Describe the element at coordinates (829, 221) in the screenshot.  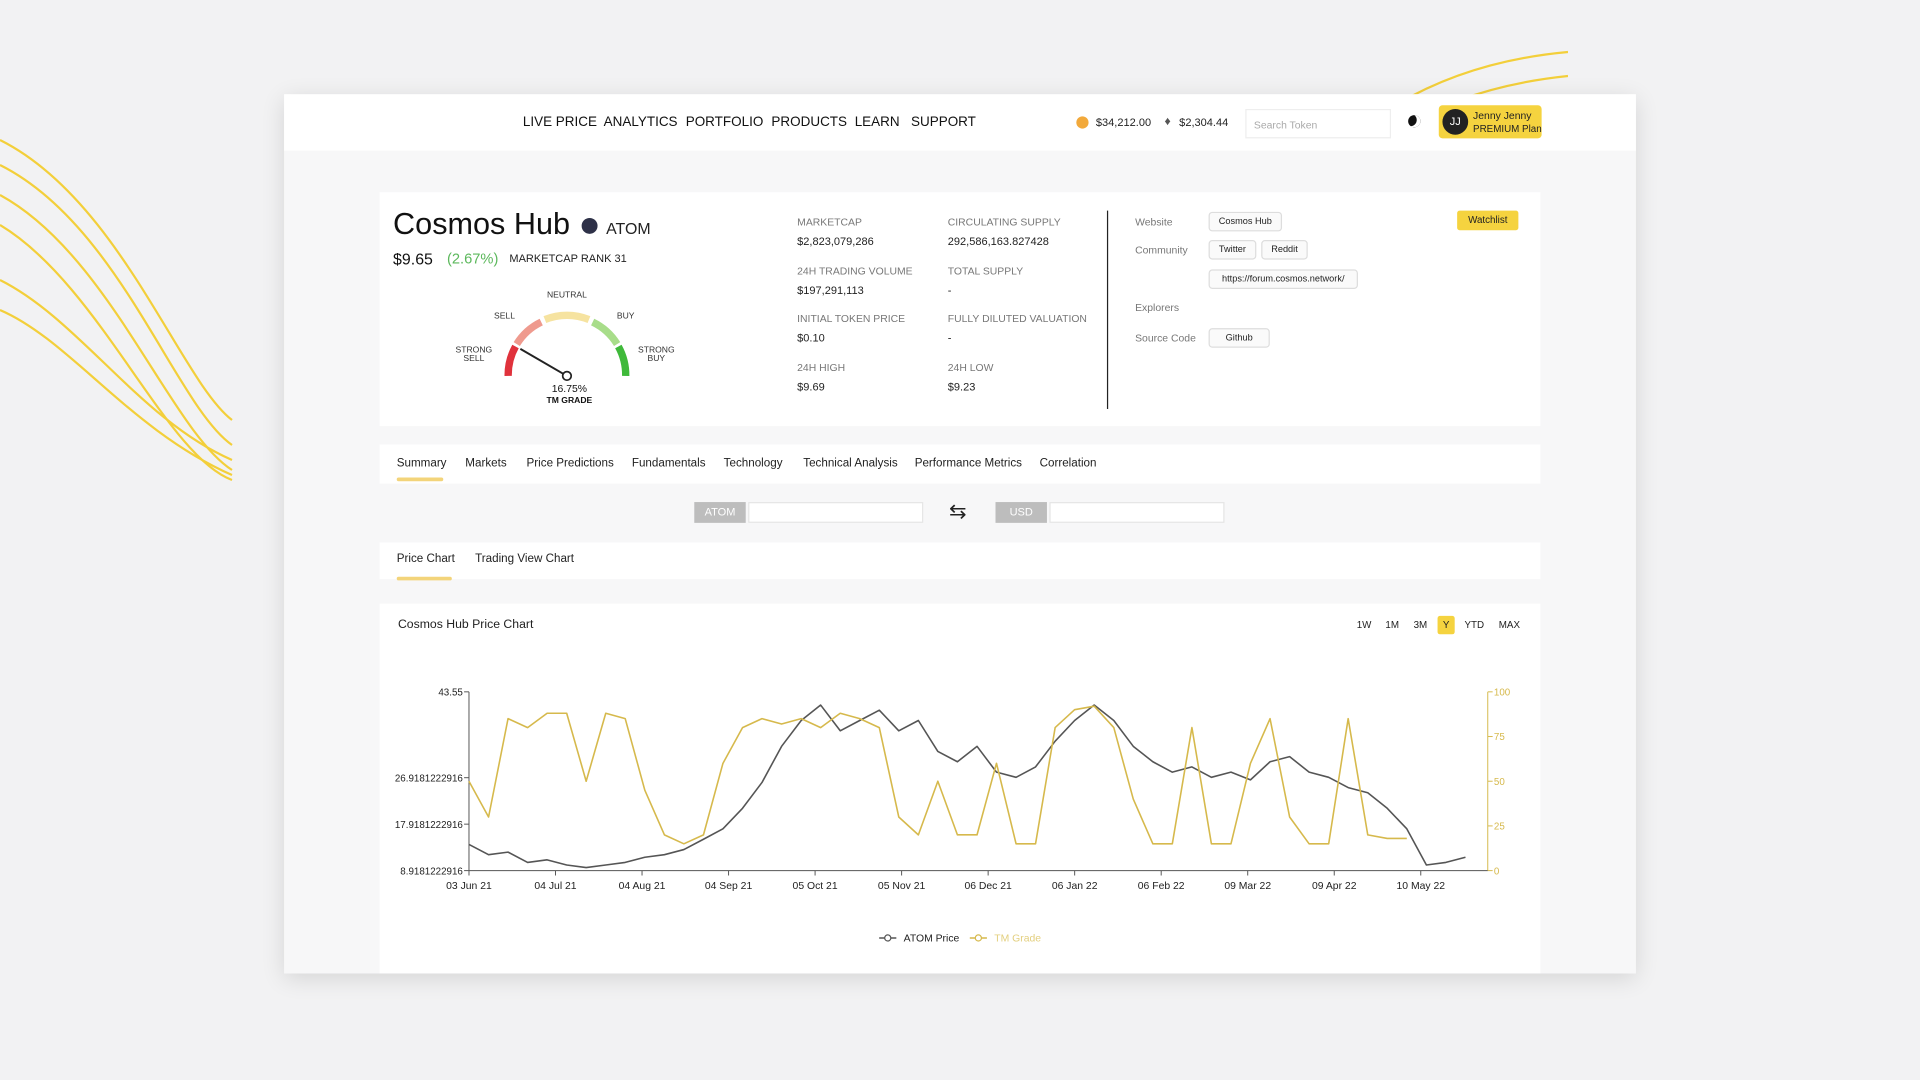
I see `stat-label: MARKETCAP` at that location.